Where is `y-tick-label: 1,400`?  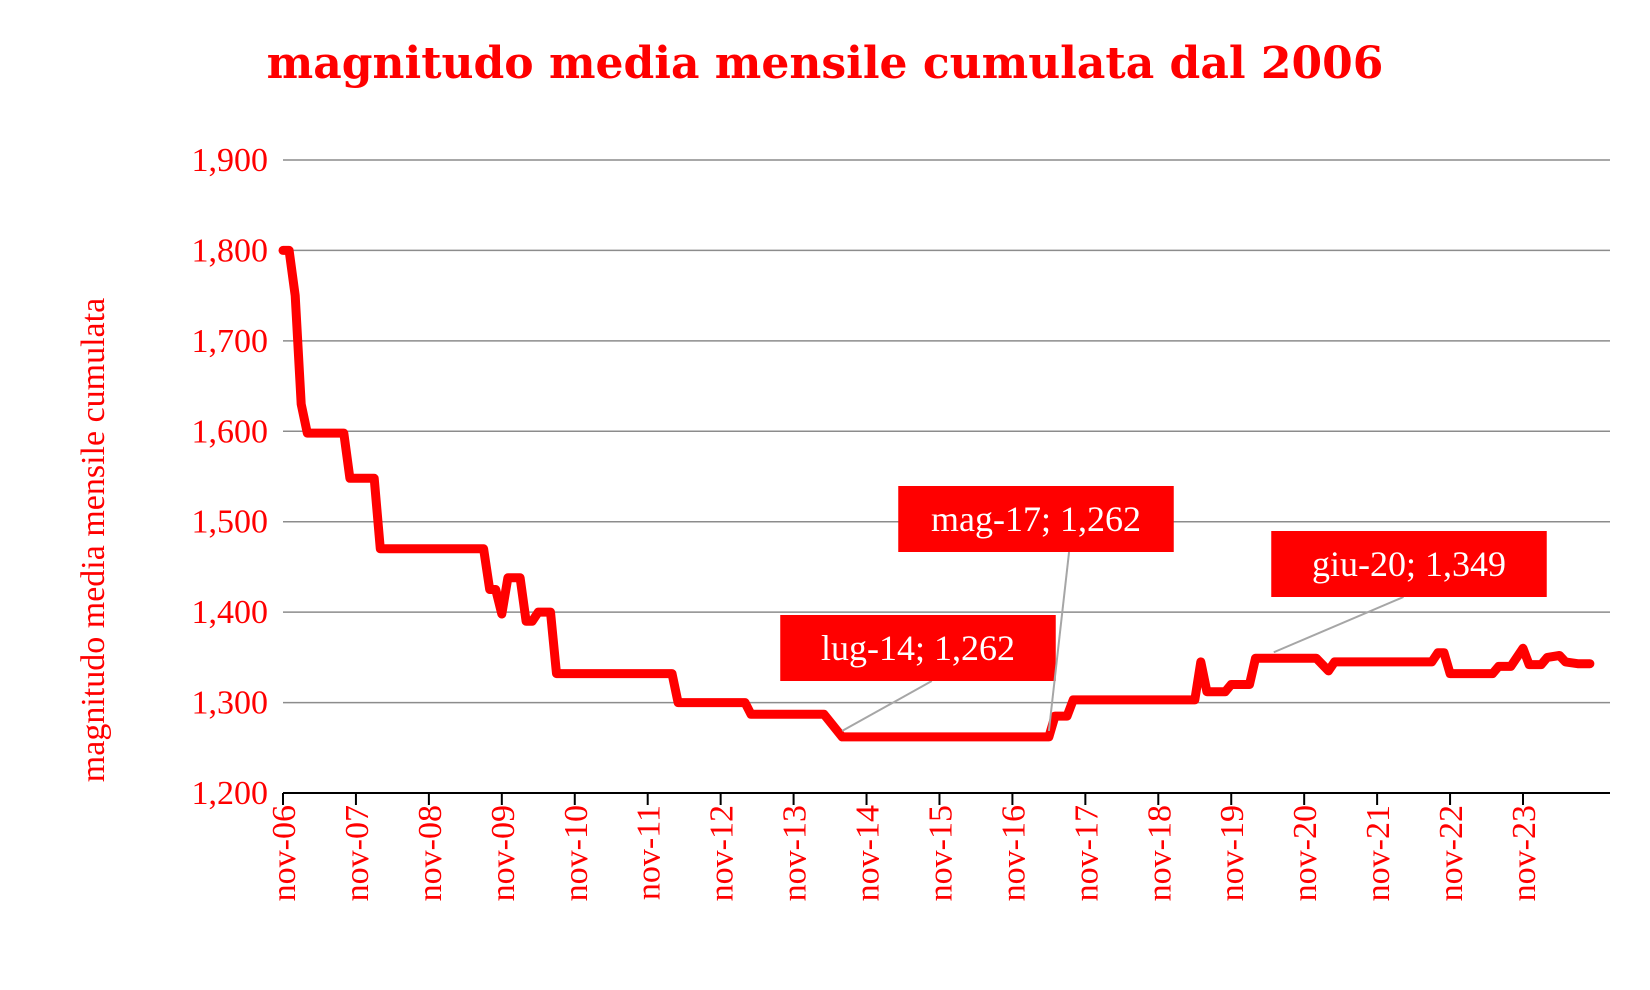
y-tick-label: 1,400 is located at coordinates (230, 612).